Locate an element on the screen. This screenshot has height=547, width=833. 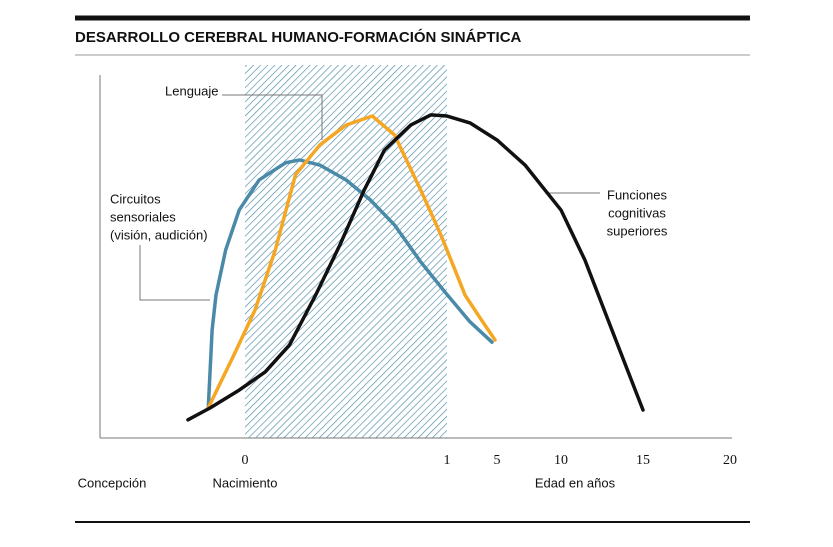
series-label: Funciones is located at coordinates (637, 194).